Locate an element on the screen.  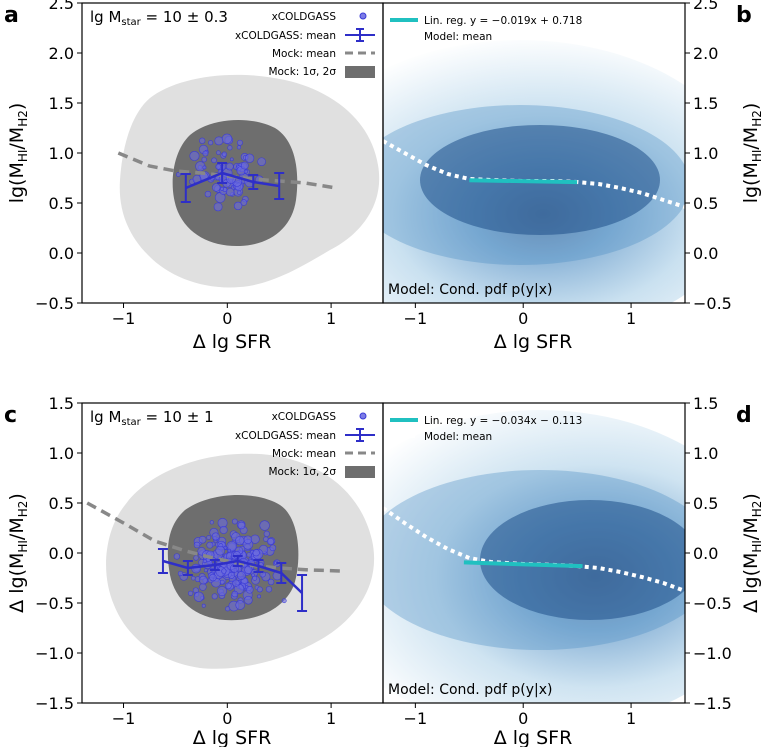
annotation-c: lg Mstar = 10 ± 1 is located at coordinates (152, 418).